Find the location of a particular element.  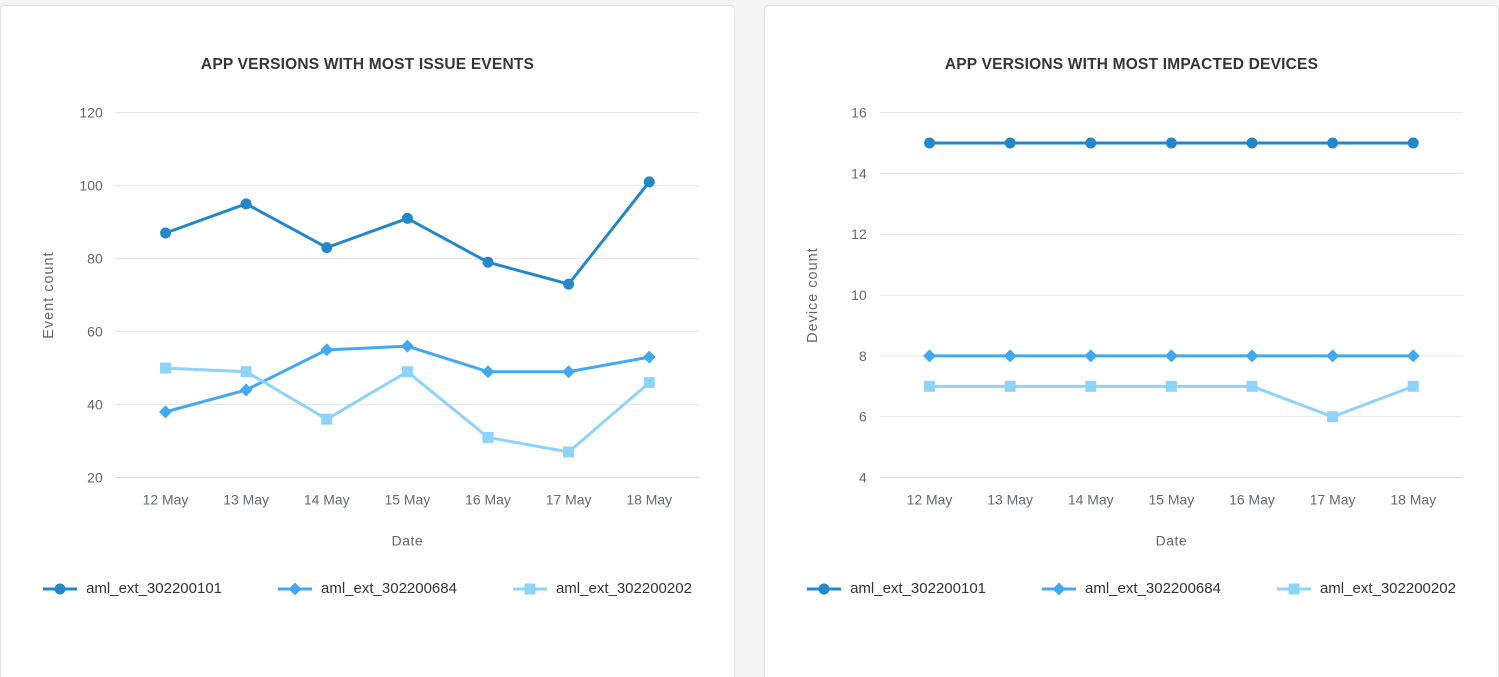

y-axis-title: Event count is located at coordinates (49, 294).